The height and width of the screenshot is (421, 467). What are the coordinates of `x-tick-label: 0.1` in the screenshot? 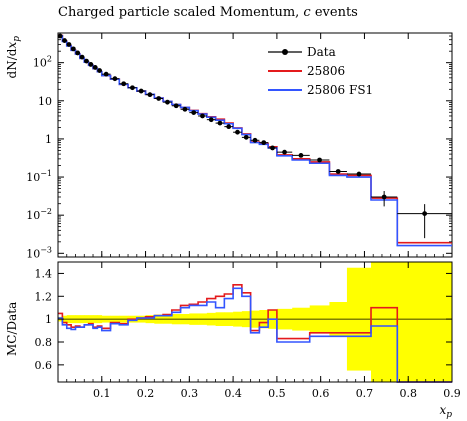 It's located at (102, 393).